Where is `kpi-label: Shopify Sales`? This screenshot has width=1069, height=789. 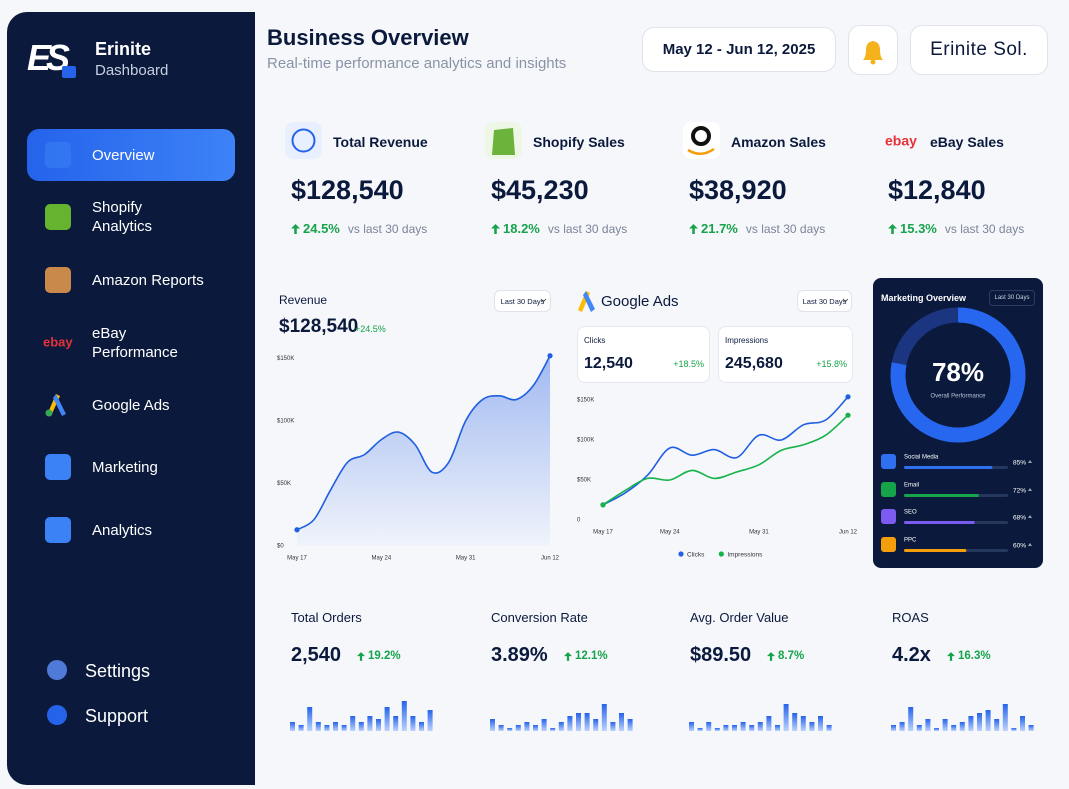 kpi-label: Shopify Sales is located at coordinates (579, 142).